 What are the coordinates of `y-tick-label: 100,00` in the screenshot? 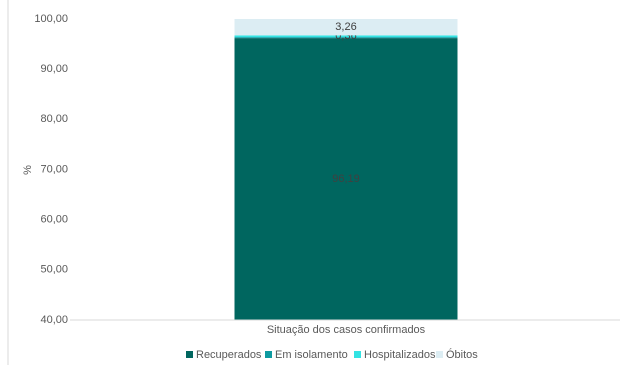 It's located at (51, 19).